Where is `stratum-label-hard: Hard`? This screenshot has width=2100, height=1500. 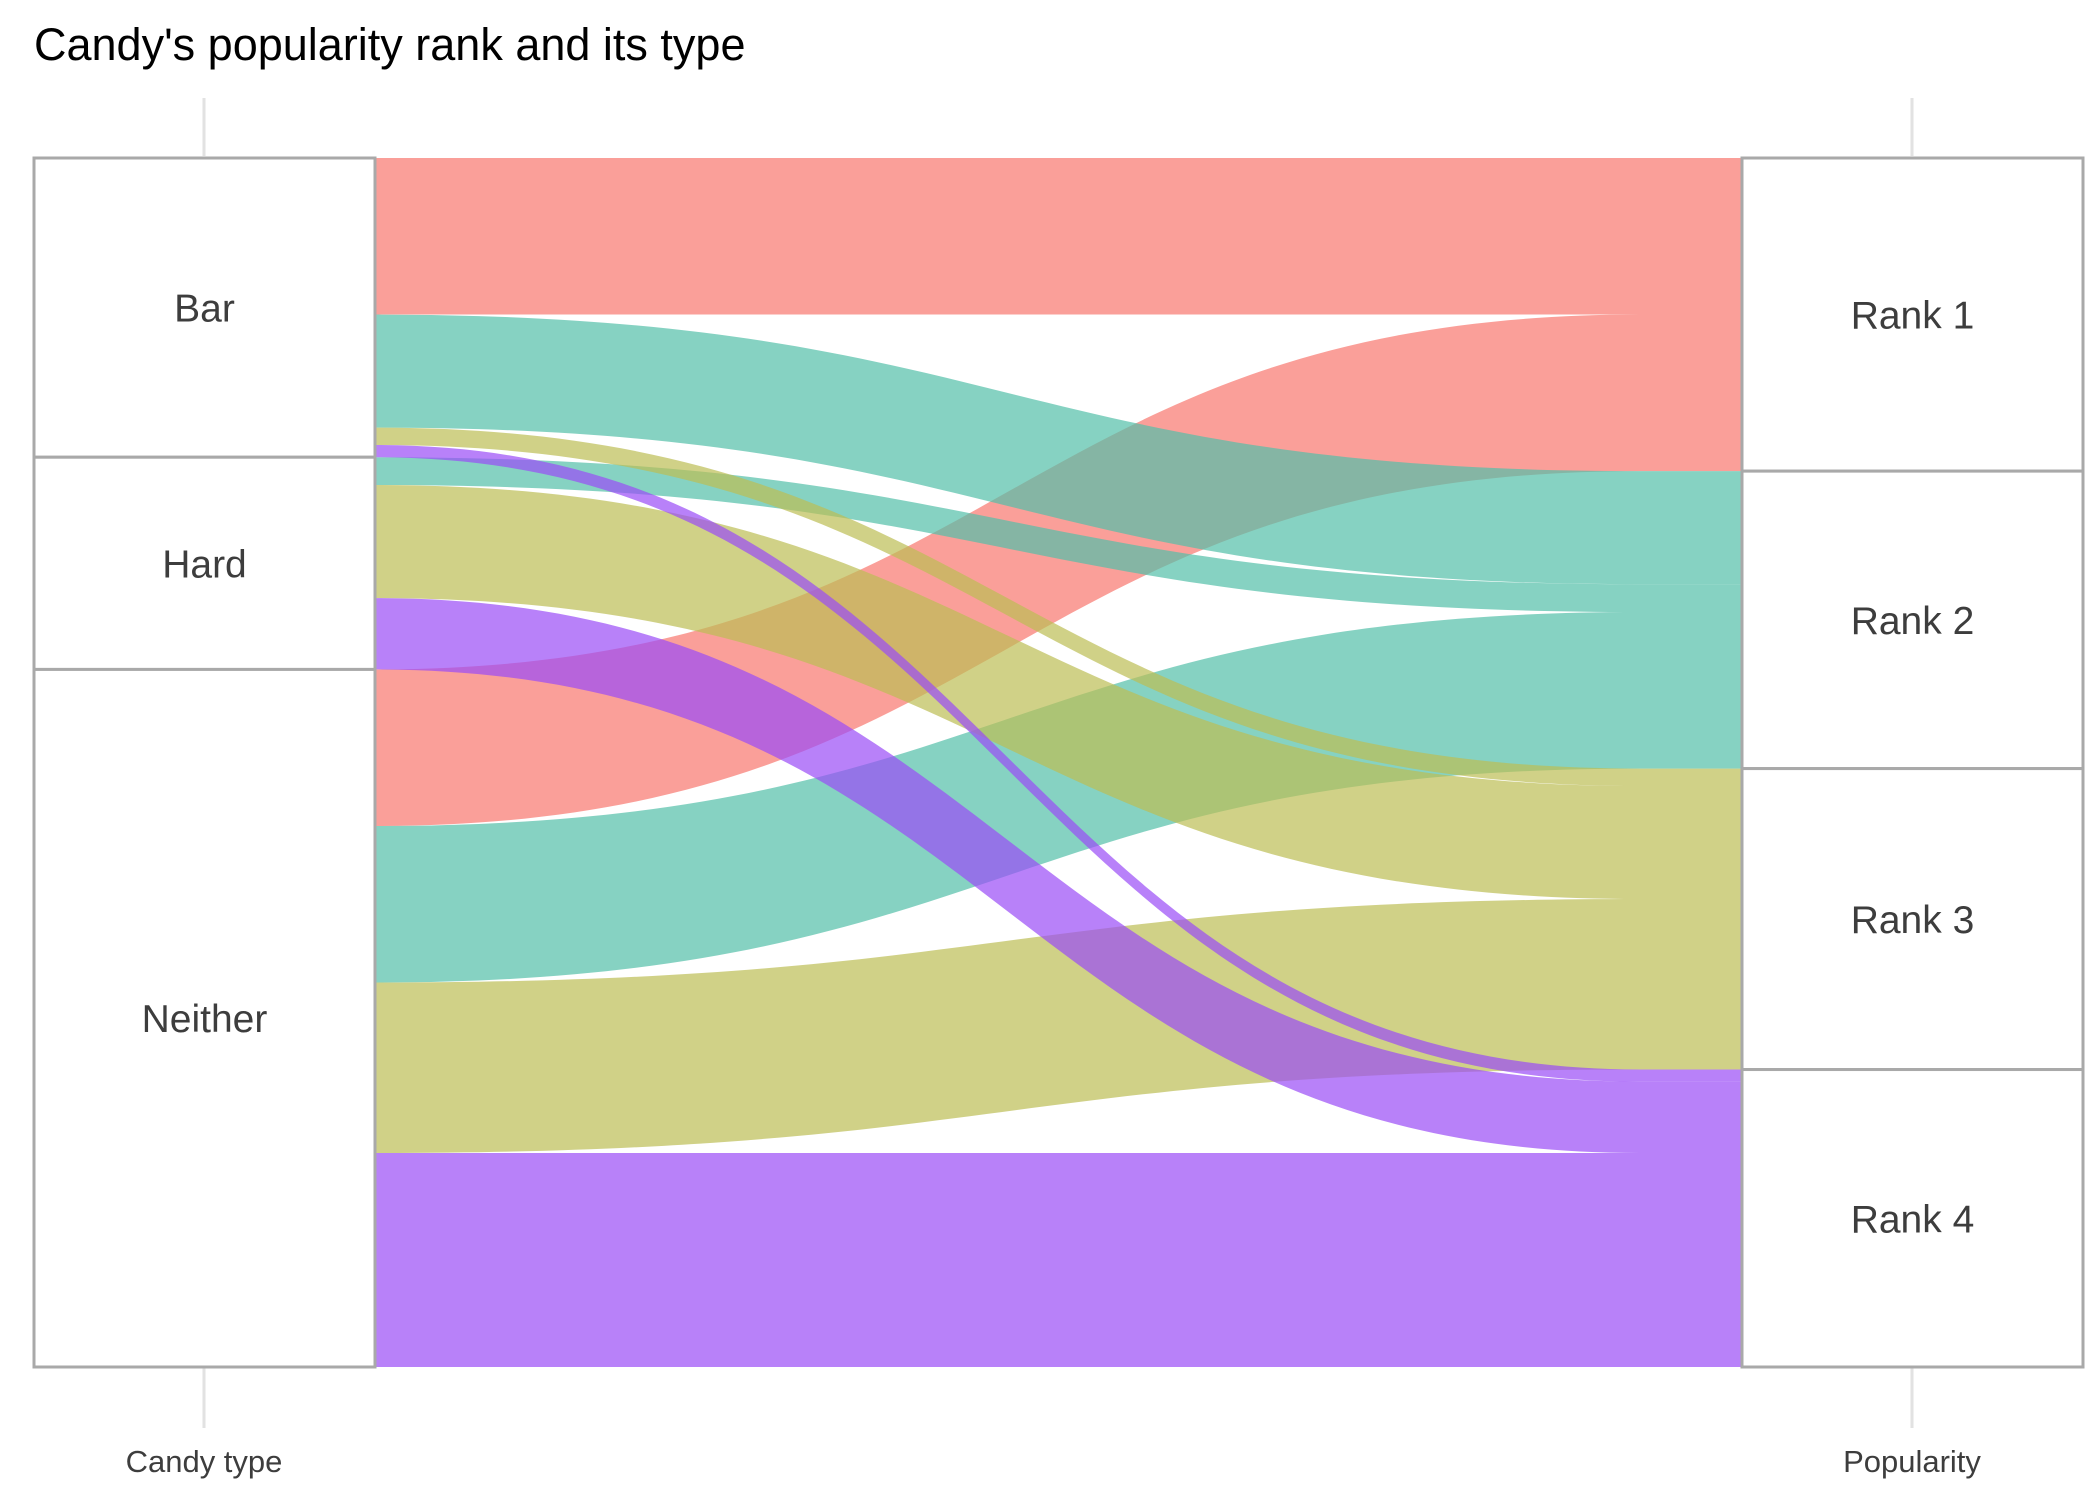 stratum-label-hard: Hard is located at coordinates (204, 564).